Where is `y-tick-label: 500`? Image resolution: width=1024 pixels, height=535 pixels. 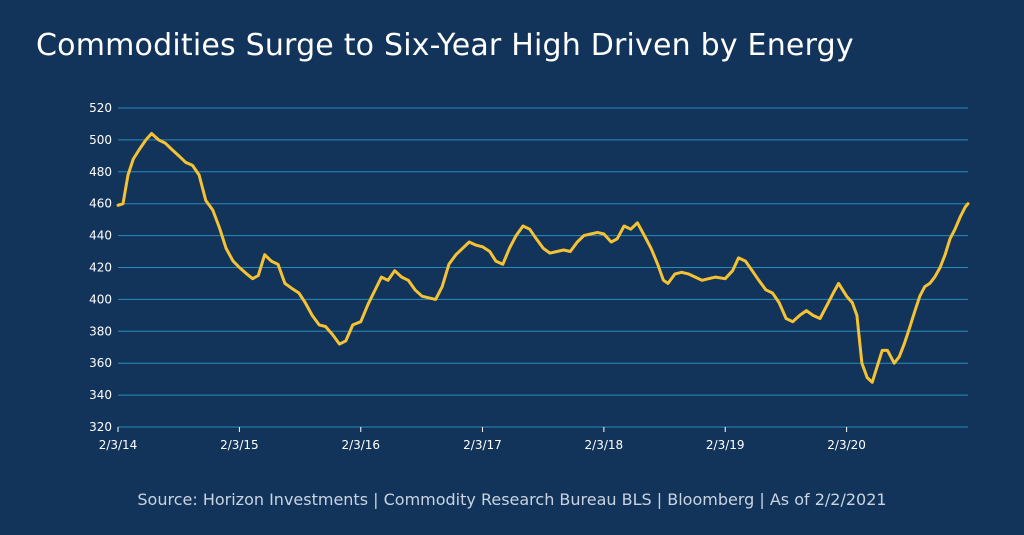
y-tick-label: 500 is located at coordinates (100, 140).